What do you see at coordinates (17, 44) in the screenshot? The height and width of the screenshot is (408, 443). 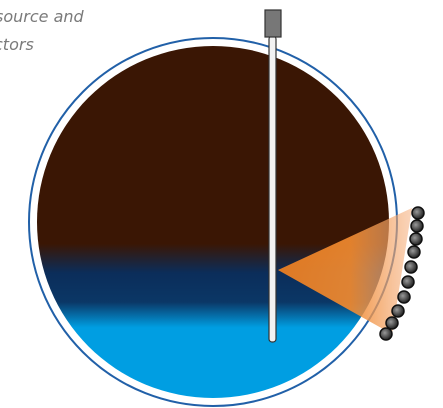 I see `caption-line: ctors` at bounding box center [17, 44].